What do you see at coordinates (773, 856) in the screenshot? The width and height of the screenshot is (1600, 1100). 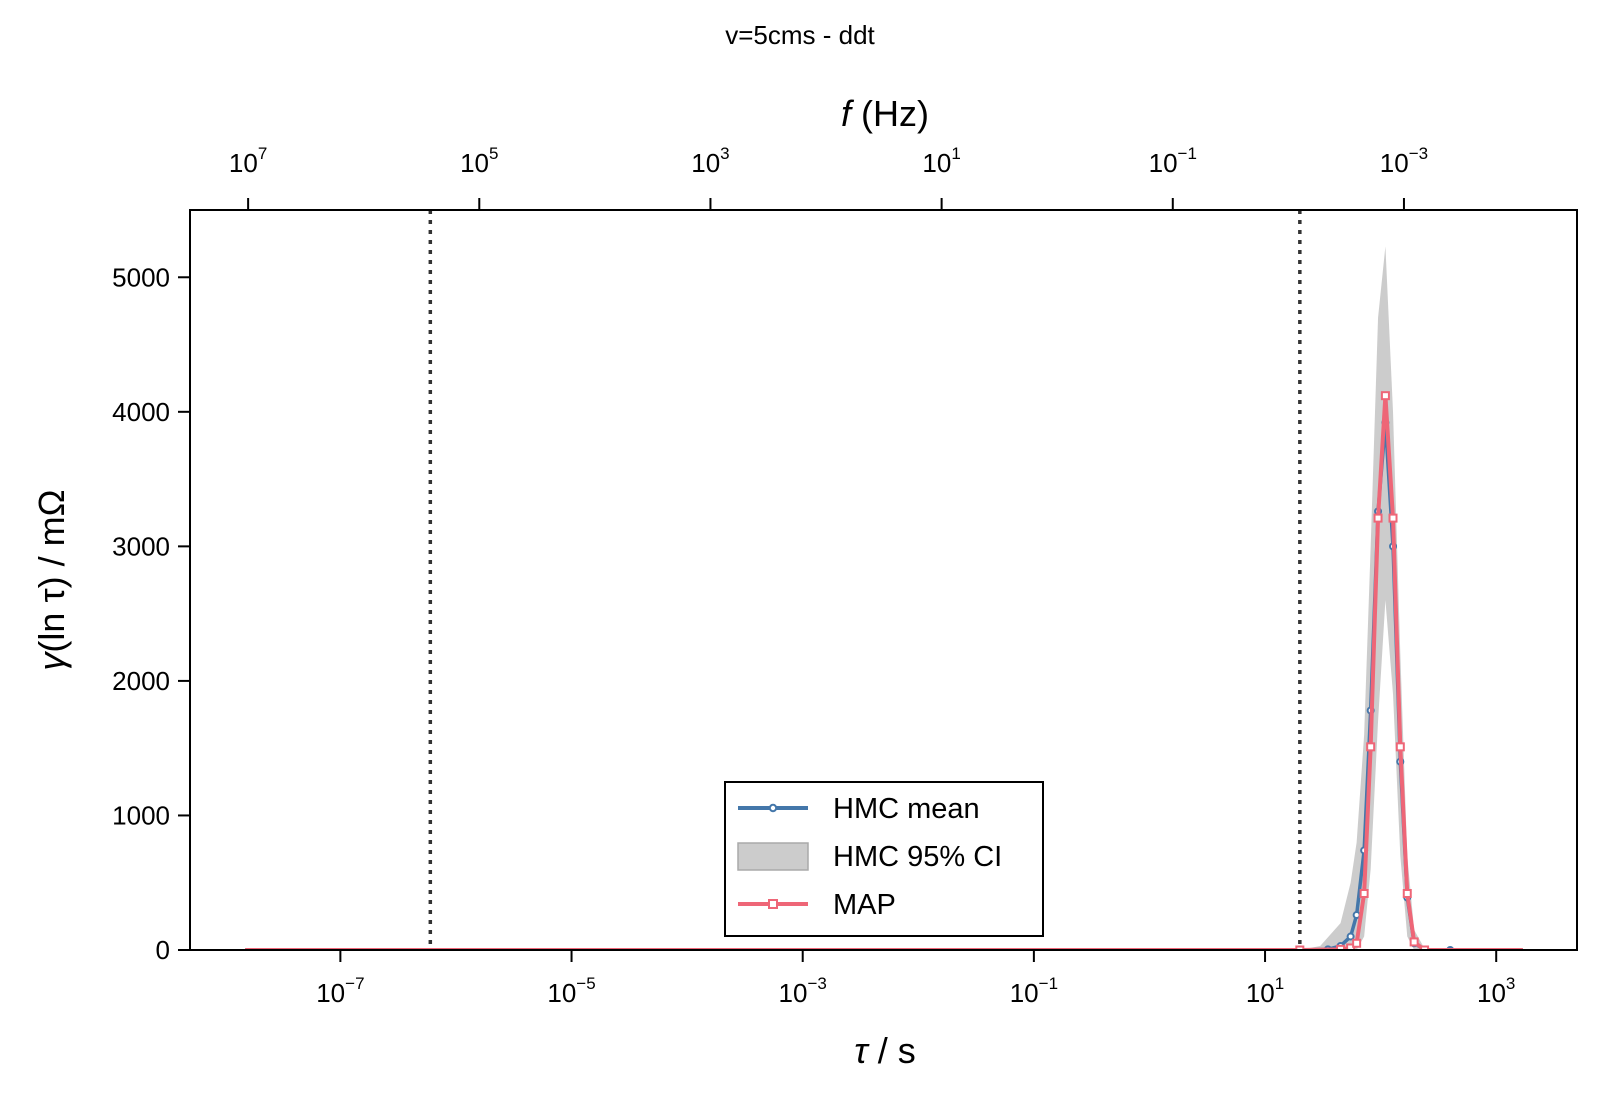 I see `legend-swatch-hmc-ci` at bounding box center [773, 856].